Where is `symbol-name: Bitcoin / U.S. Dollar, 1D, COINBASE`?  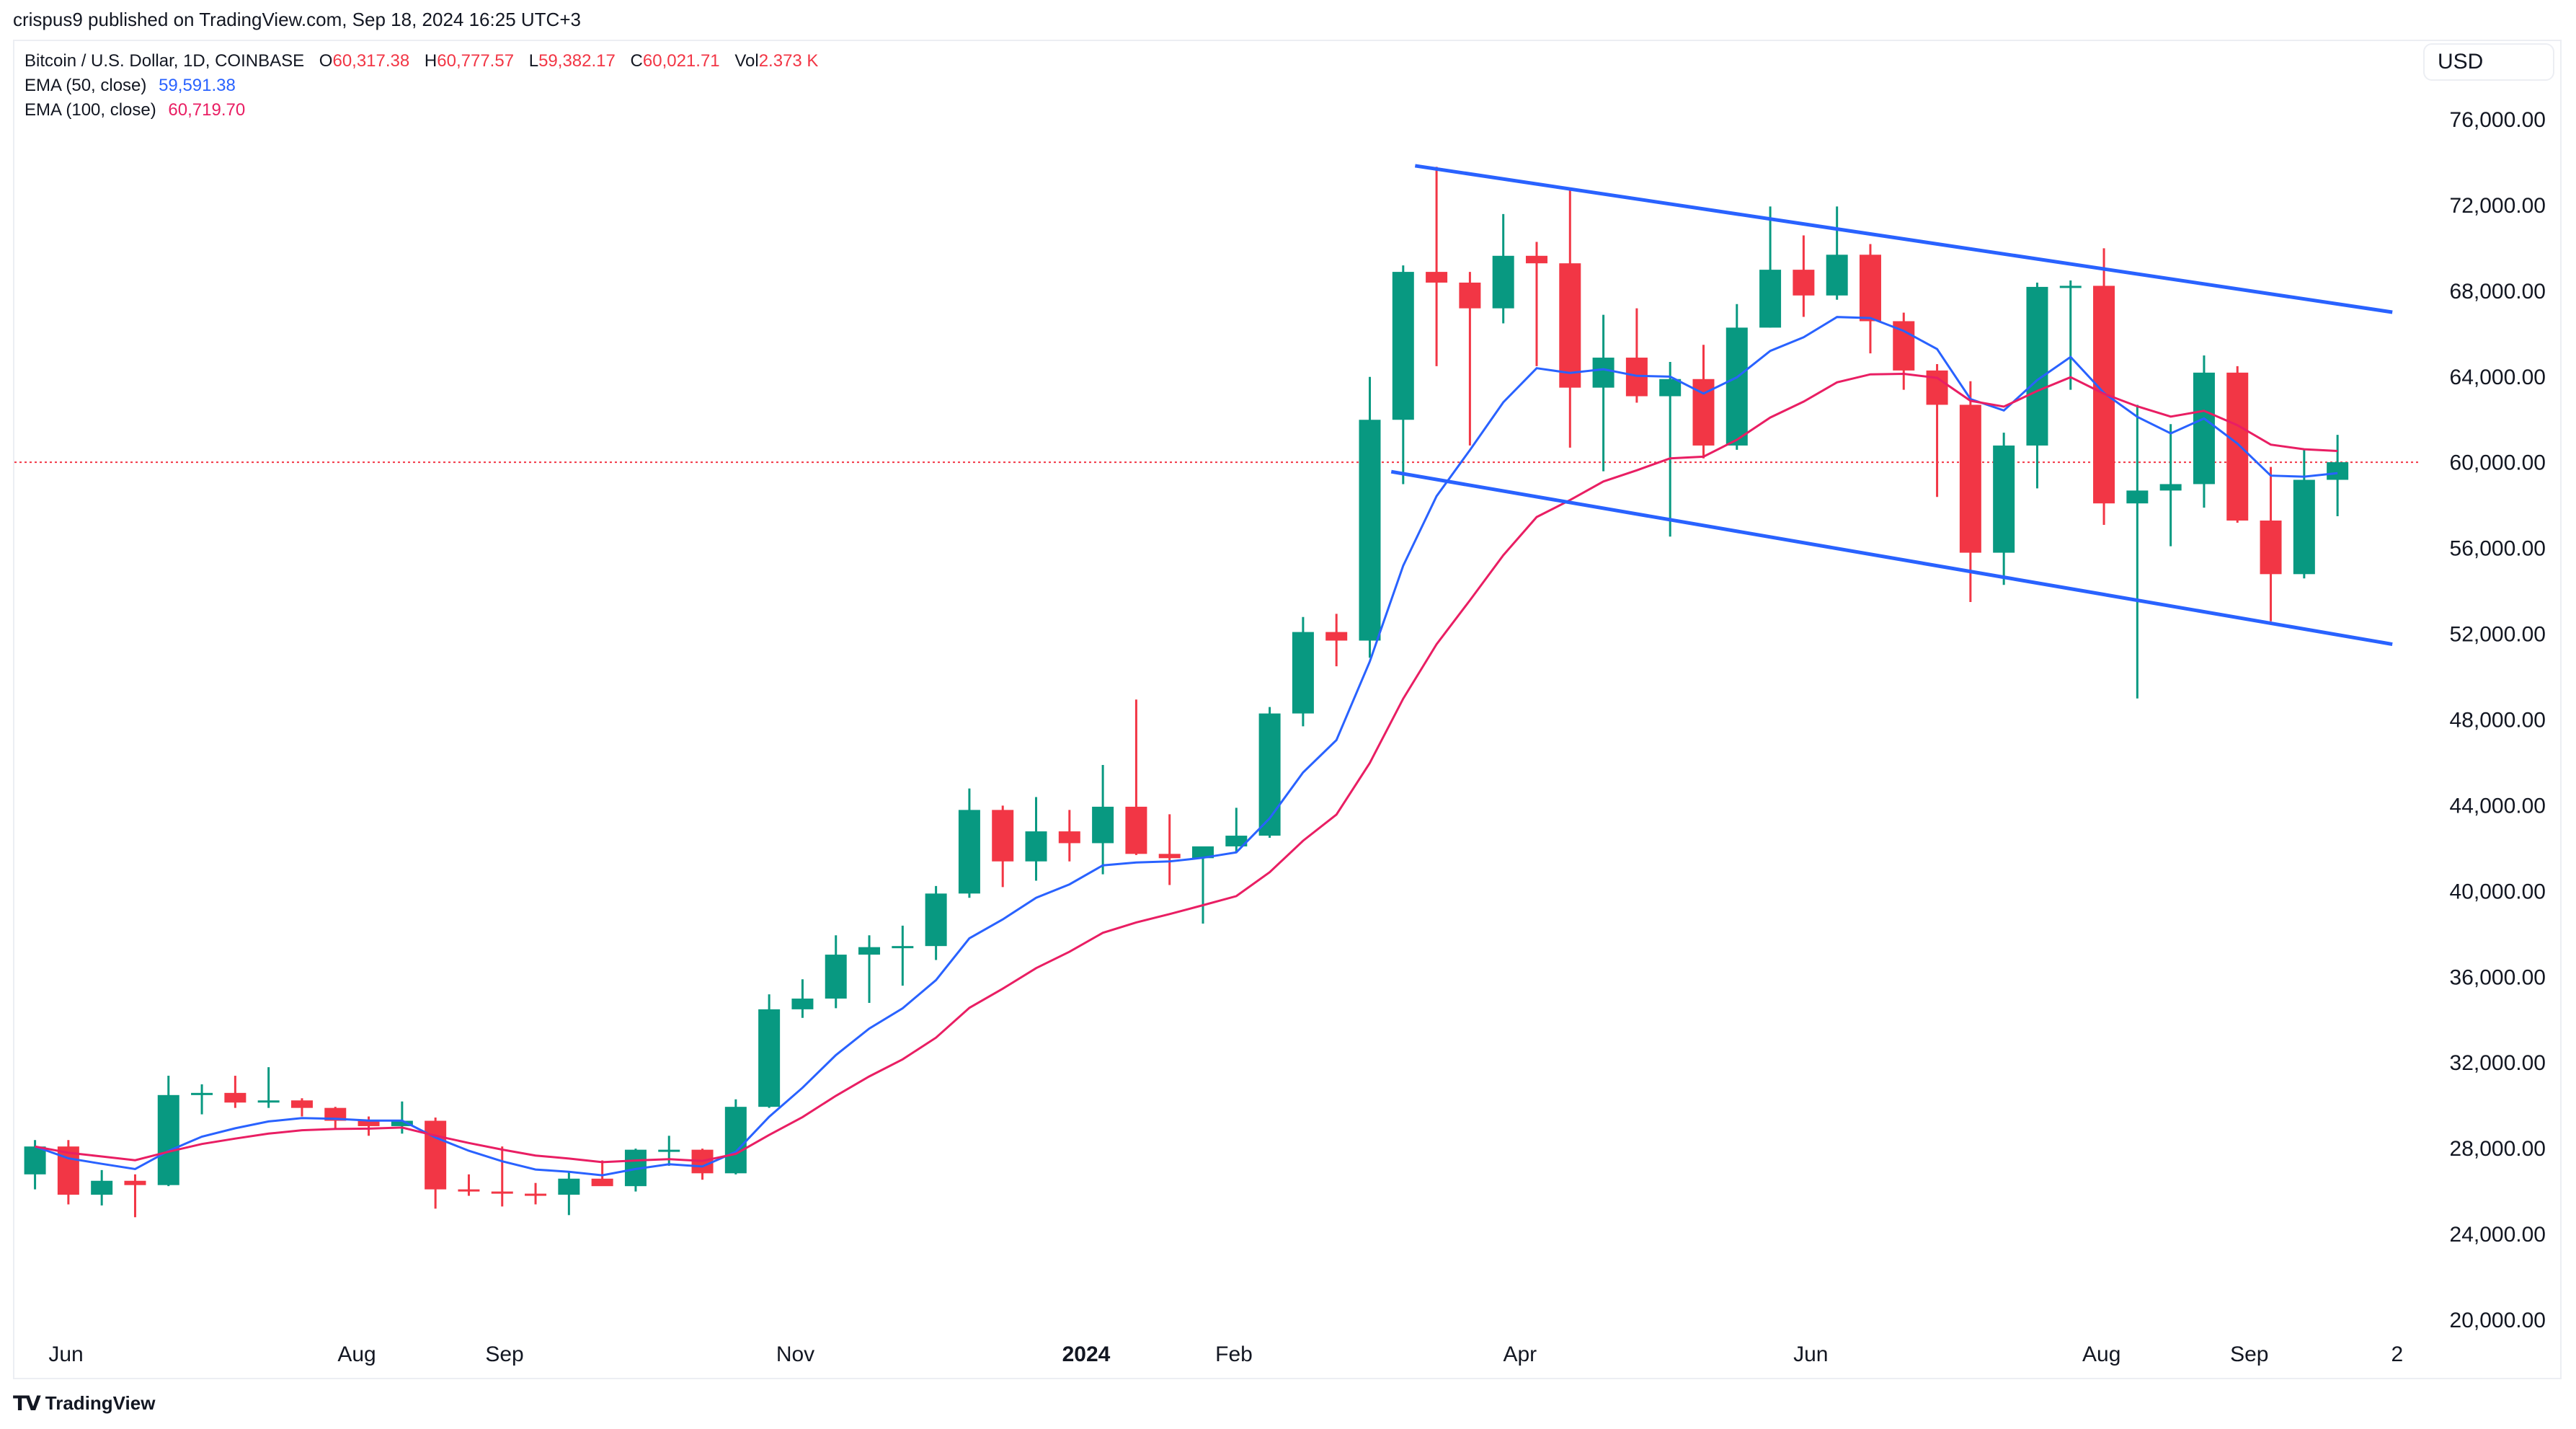
symbol-name: Bitcoin / U.S. Dollar, 1D, COINBASE is located at coordinates (165, 61).